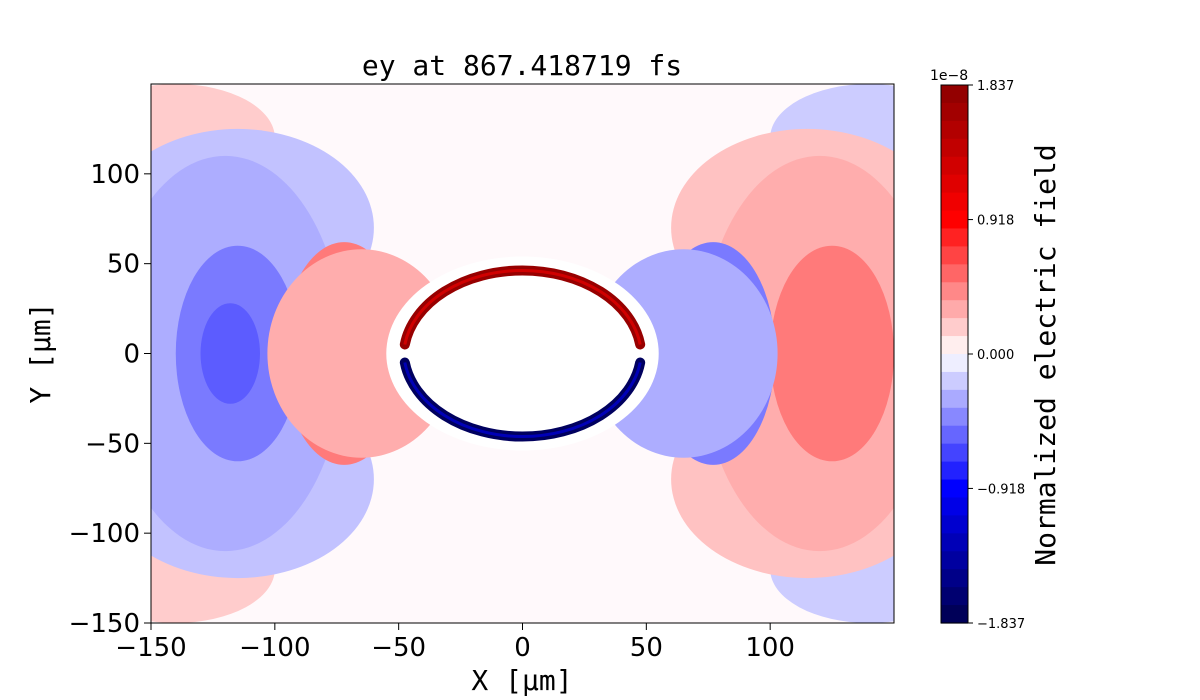 This screenshot has height=700, width=1200. Describe the element at coordinates (995, 221) in the screenshot. I see `colorbar-tick-label: 0.918` at that location.